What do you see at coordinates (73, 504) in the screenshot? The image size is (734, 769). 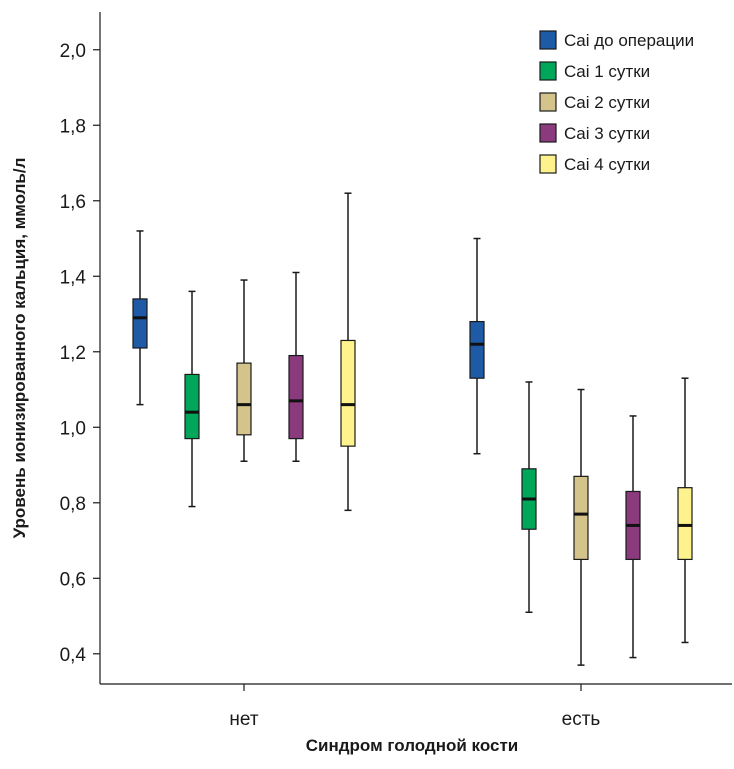 I see `y-tick-label: 0,8` at bounding box center [73, 504].